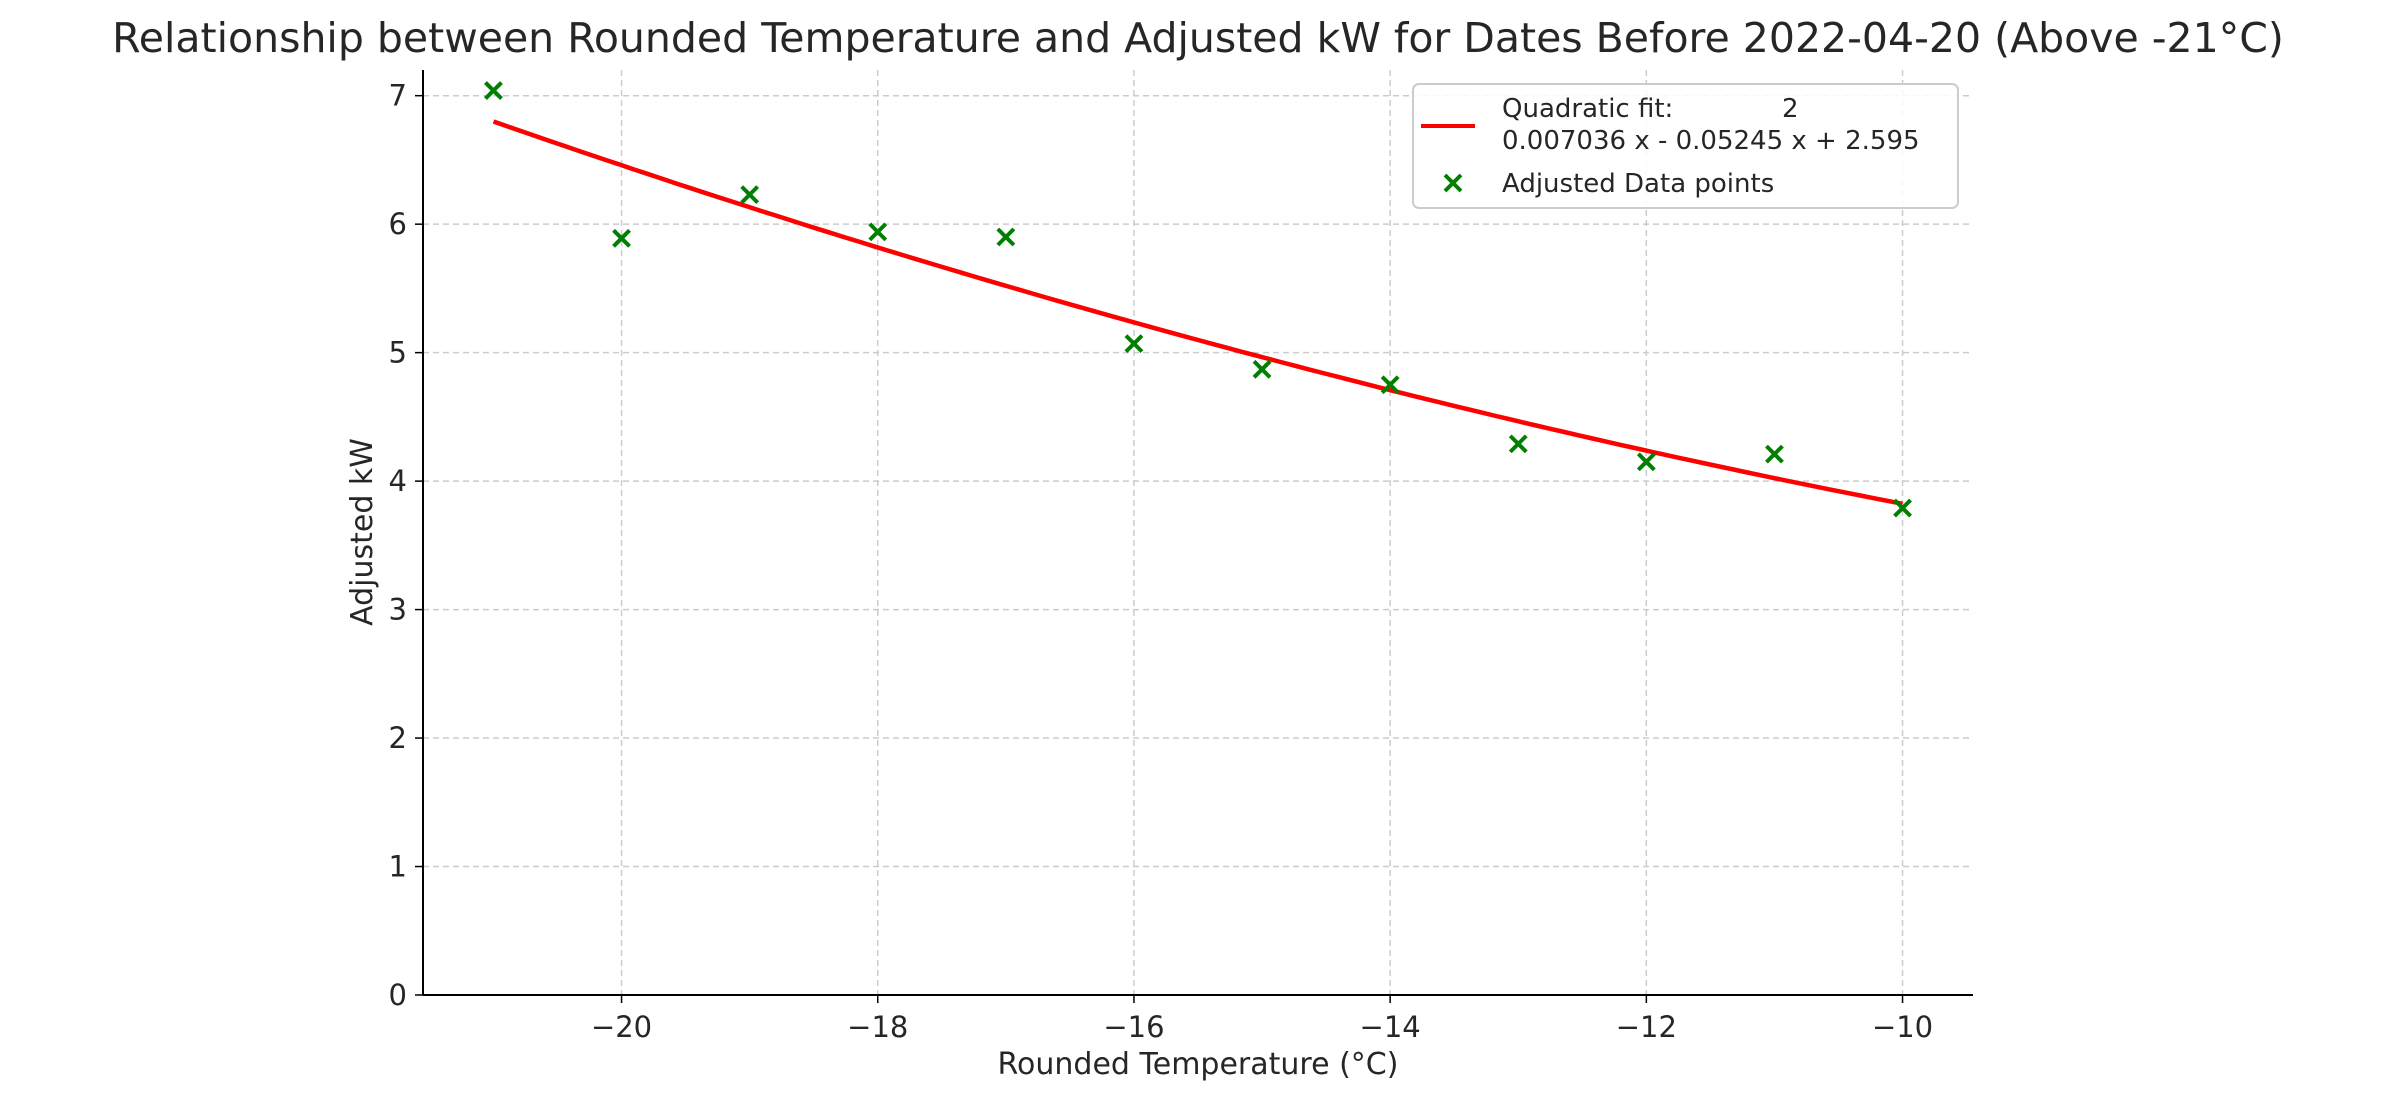 The height and width of the screenshot is (1105, 2396). What do you see at coordinates (621, 1027) in the screenshot?
I see `x-tick-label: −20` at bounding box center [621, 1027].